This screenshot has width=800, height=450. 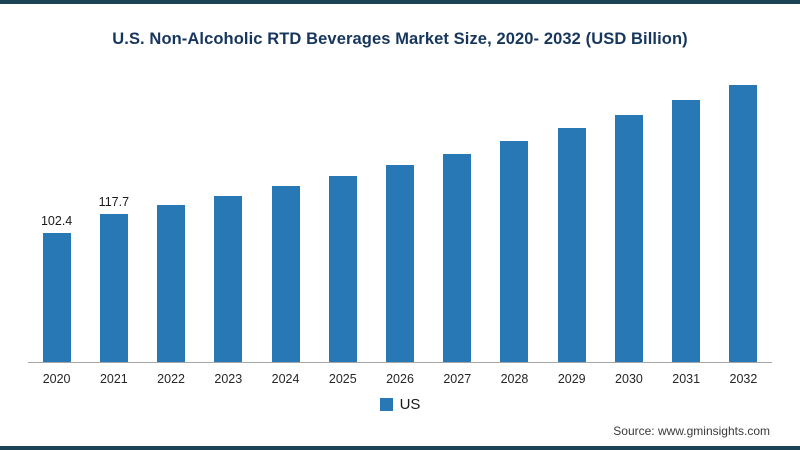 I want to click on x-tick-2023: 2023, so click(x=228, y=379).